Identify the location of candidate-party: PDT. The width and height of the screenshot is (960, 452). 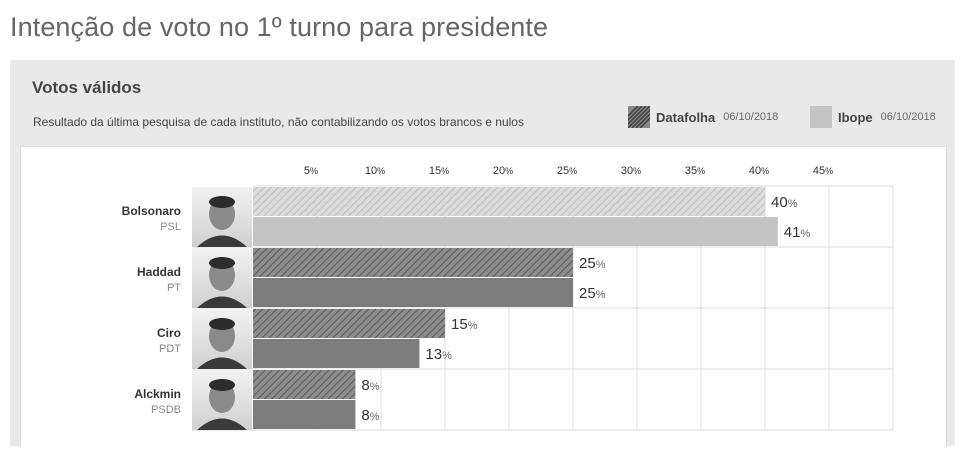
(170, 349).